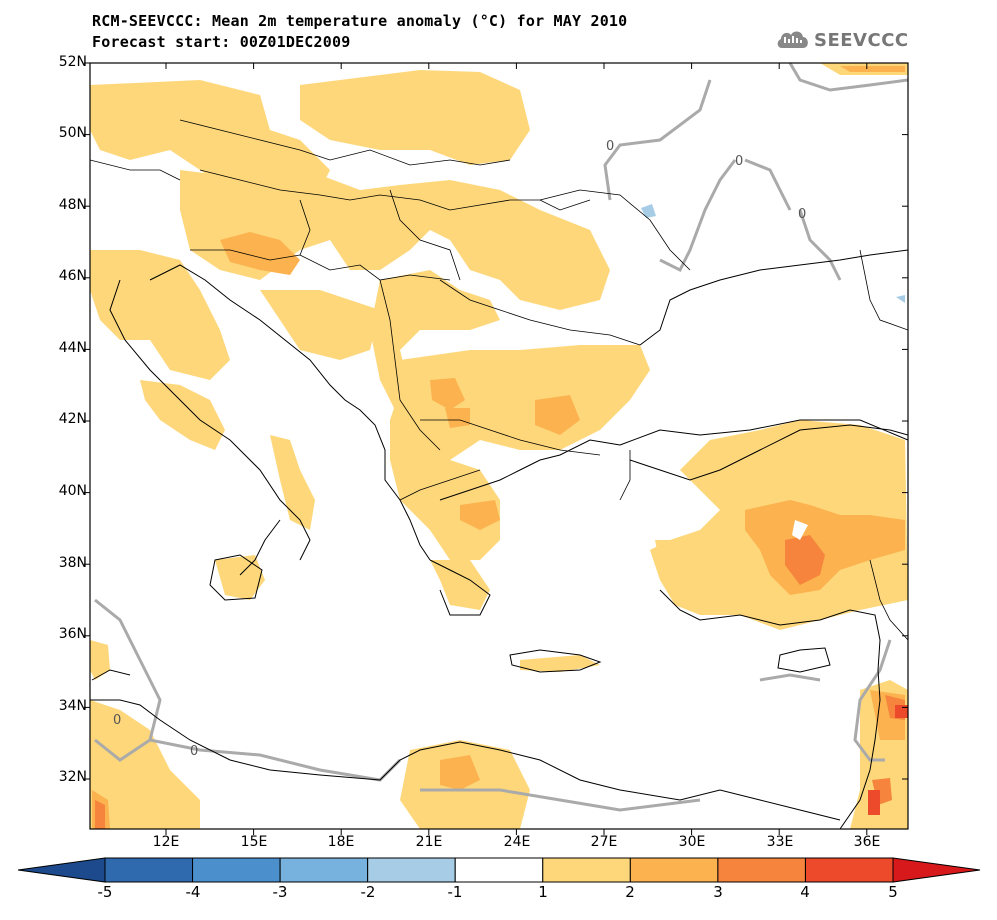 The width and height of the screenshot is (997, 920). Describe the element at coordinates (61, 870) in the screenshot. I see `colorbar-low-arrow` at that location.